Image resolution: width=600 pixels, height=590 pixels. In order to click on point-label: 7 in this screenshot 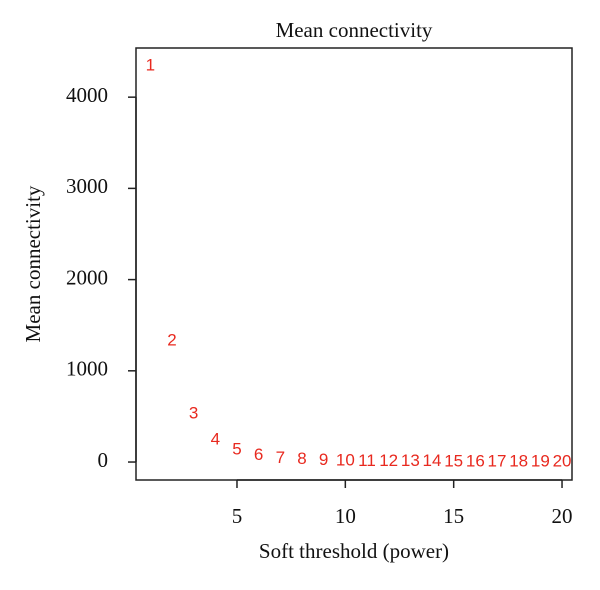, I will do `click(280, 457)`.